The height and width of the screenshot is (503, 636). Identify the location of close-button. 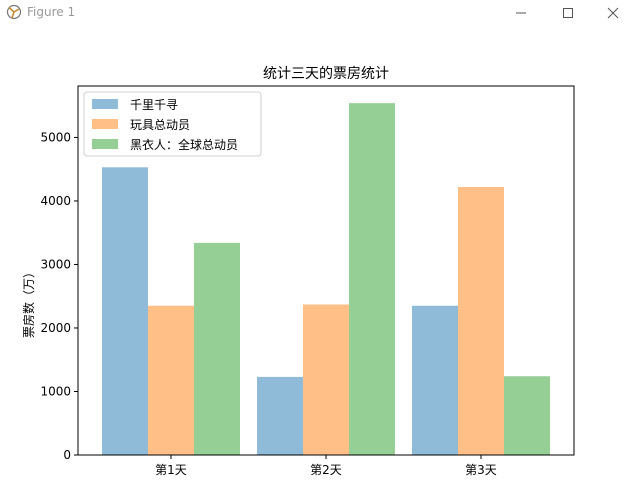
(613, 13).